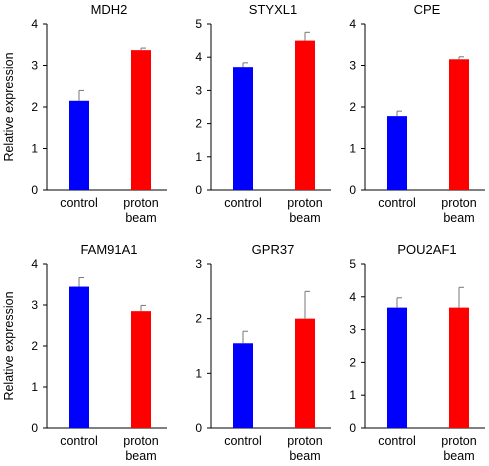 Image resolution: width=489 pixels, height=466 pixels. Describe the element at coordinates (109, 9) in the screenshot. I see `panel-title: MDH2` at that location.